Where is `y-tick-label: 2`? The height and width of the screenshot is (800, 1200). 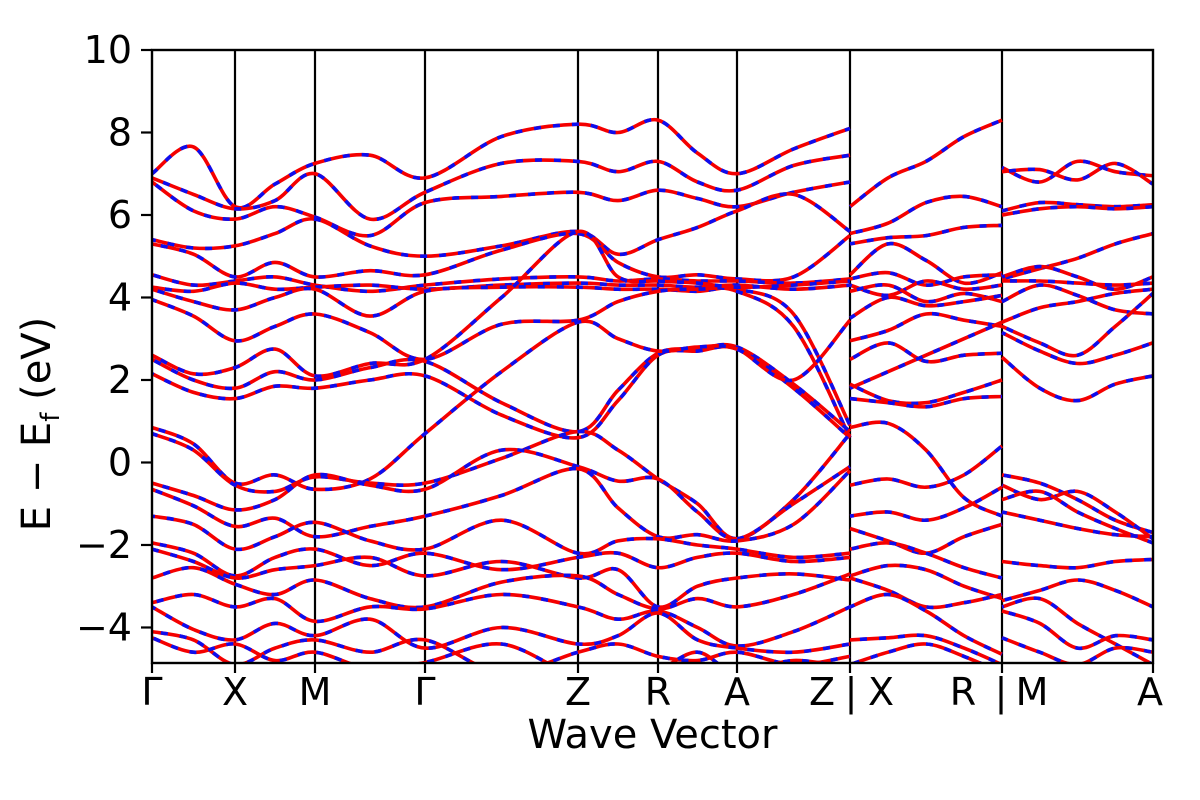 y-tick-label: 2 is located at coordinates (120, 380).